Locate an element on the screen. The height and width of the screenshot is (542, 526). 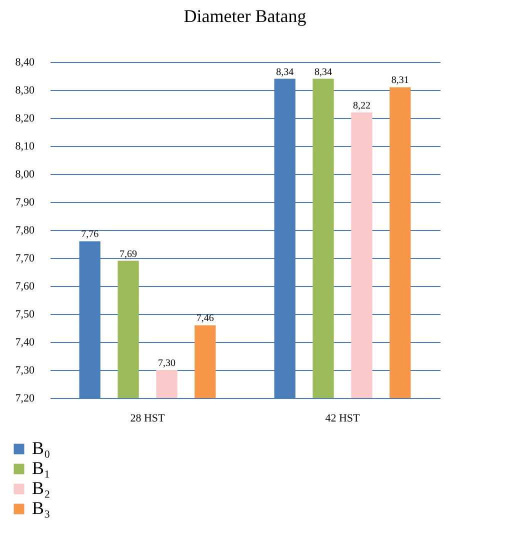
y-tick-label: 8,40 is located at coordinates (25, 62).